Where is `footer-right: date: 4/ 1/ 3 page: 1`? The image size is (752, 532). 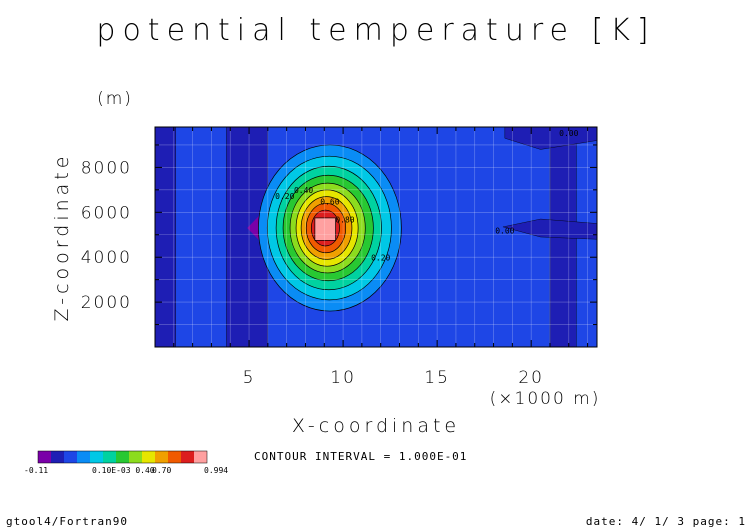
footer-right: date: 4/ 1/ 3 page: 1 is located at coordinates (666, 521).